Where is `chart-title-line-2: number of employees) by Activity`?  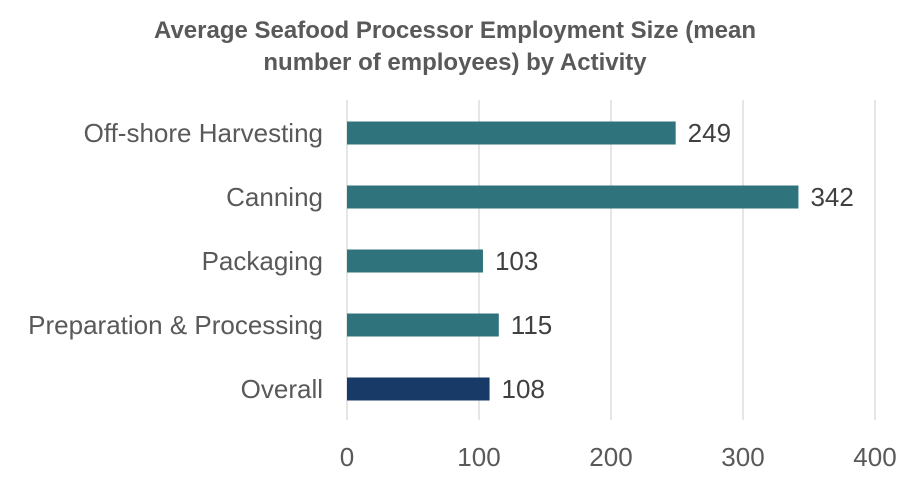
chart-title-line-2: number of employees) by Activity is located at coordinates (455, 62).